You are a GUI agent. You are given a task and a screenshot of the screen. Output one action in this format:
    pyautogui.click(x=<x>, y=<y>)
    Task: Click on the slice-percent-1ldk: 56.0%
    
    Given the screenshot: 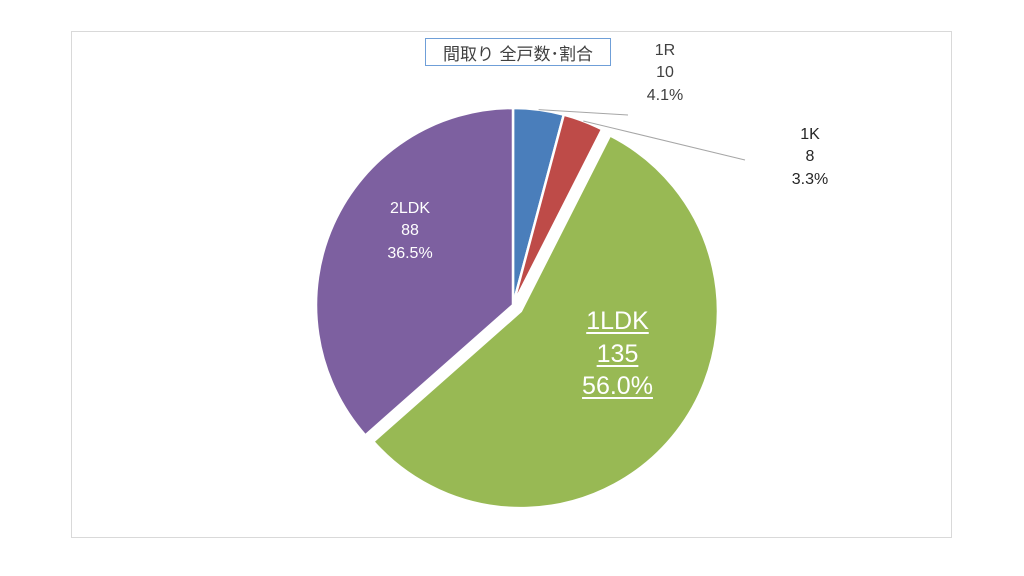 What is the action you would take?
    pyautogui.click(x=617, y=386)
    